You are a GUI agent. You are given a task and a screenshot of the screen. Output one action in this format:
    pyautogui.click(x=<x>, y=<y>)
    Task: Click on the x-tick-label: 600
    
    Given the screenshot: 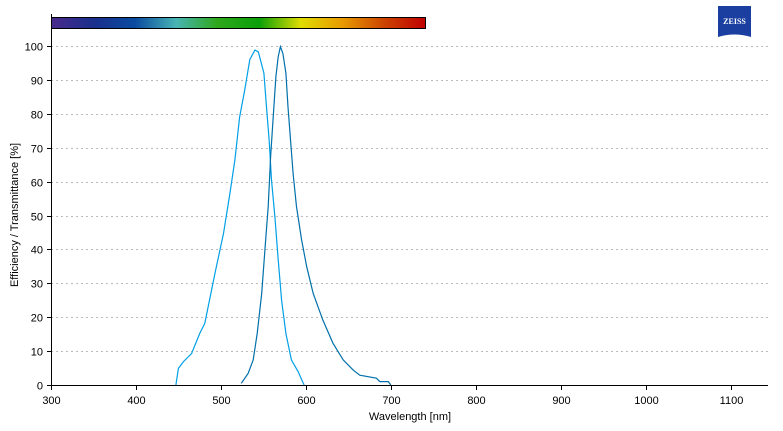 What is the action you would take?
    pyautogui.click(x=306, y=401)
    